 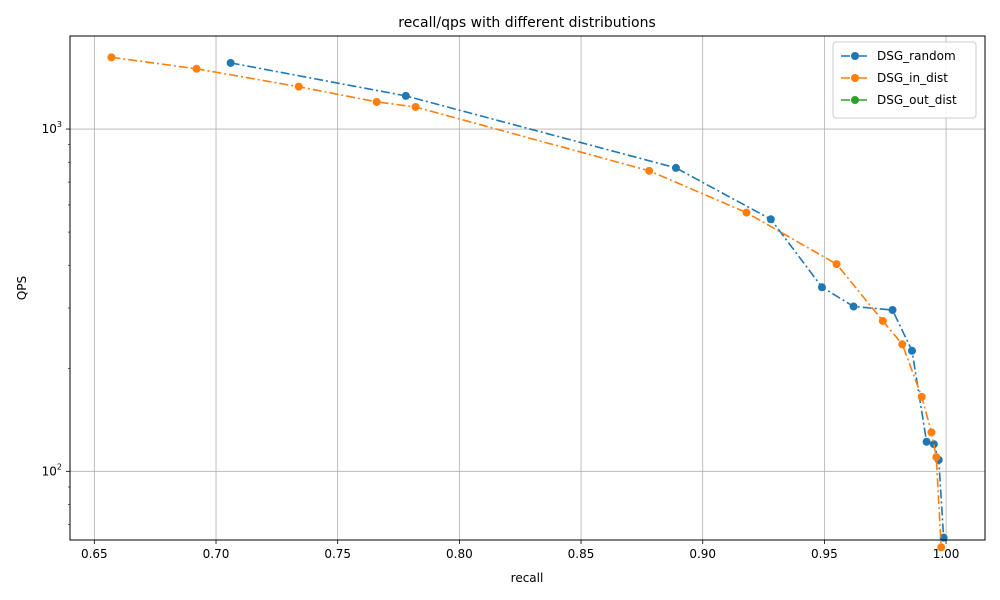 I want to click on x-tick-label: 1.00, so click(x=946, y=554).